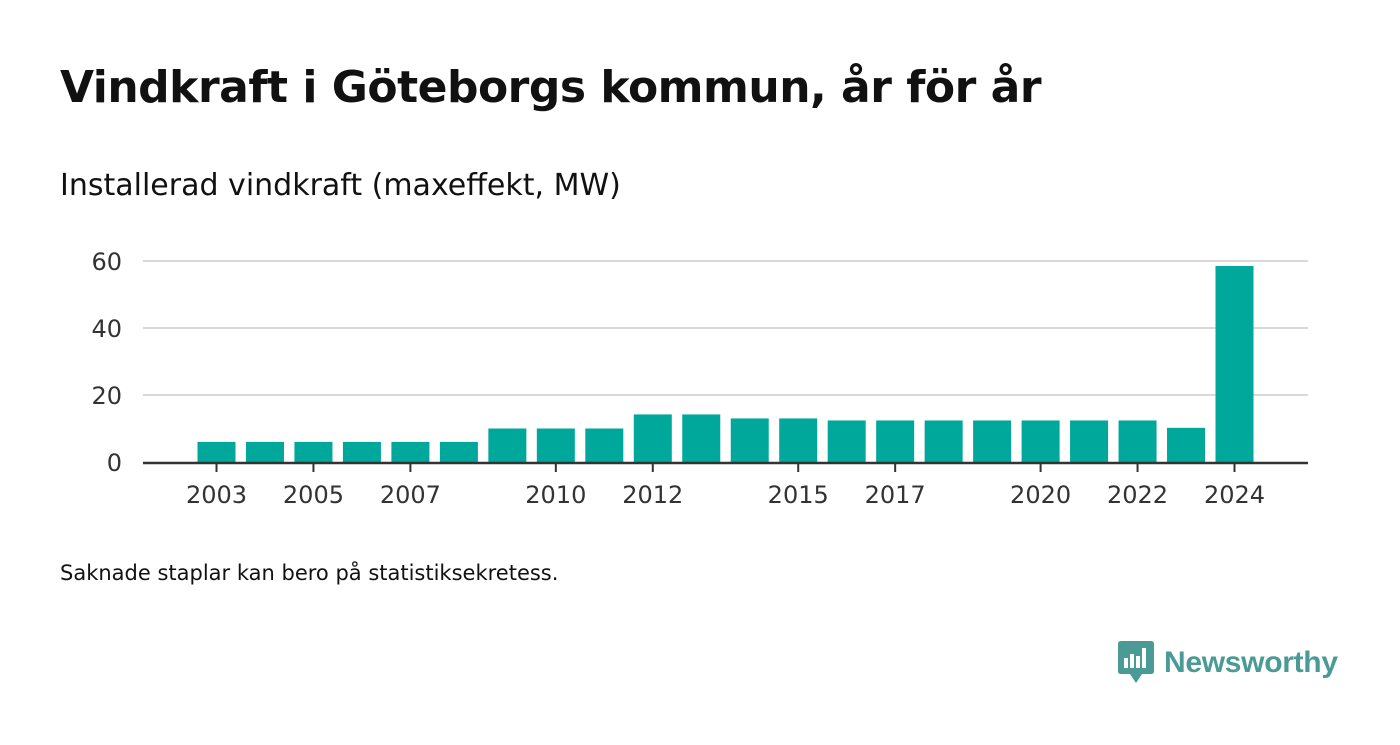  I want to click on y-tick-label: 60, so click(106, 262).